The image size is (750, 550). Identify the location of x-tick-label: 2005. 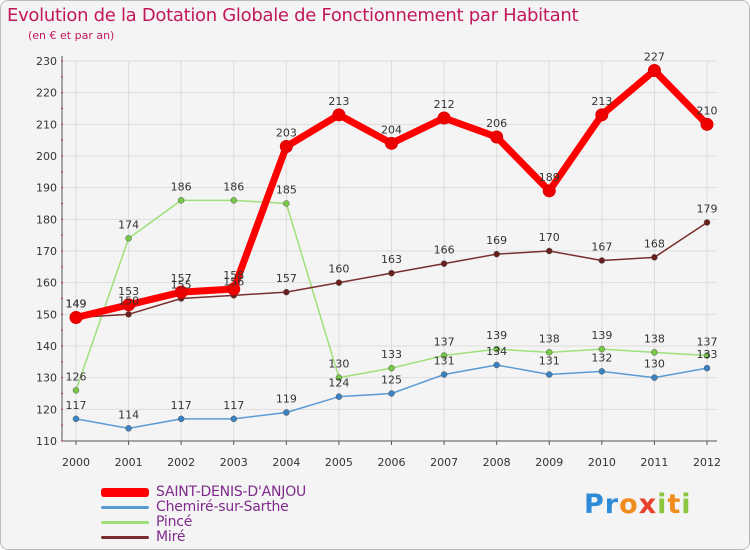
(339, 462).